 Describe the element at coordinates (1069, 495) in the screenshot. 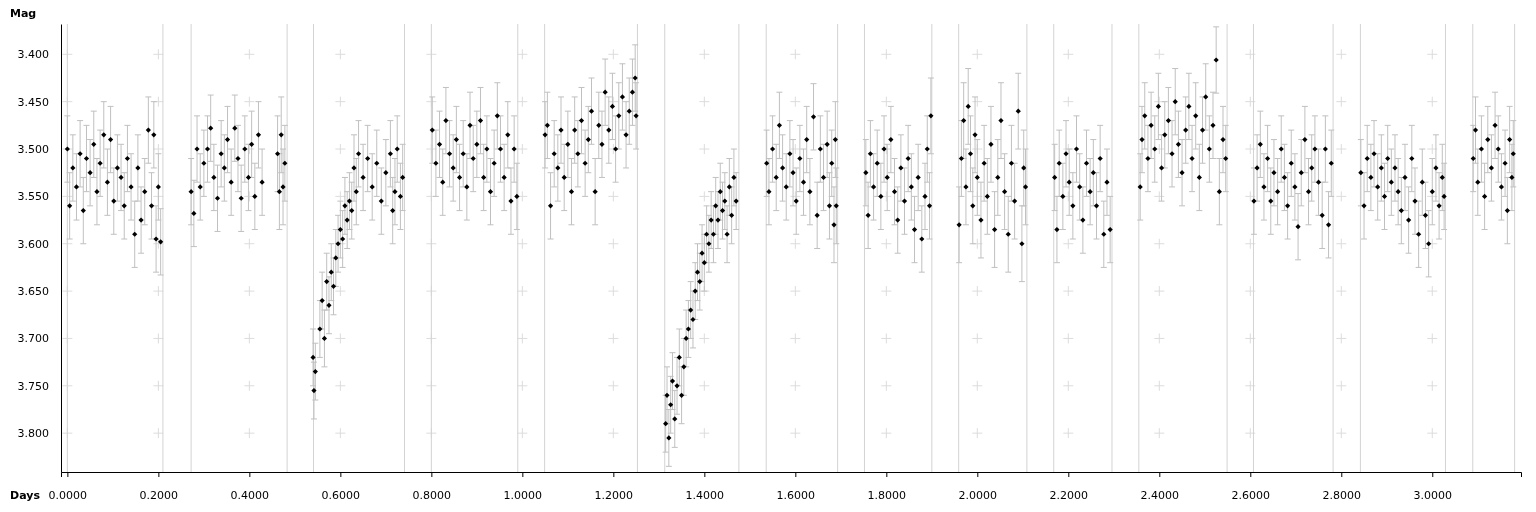

I see `x-tick-label: 2.2000` at that location.